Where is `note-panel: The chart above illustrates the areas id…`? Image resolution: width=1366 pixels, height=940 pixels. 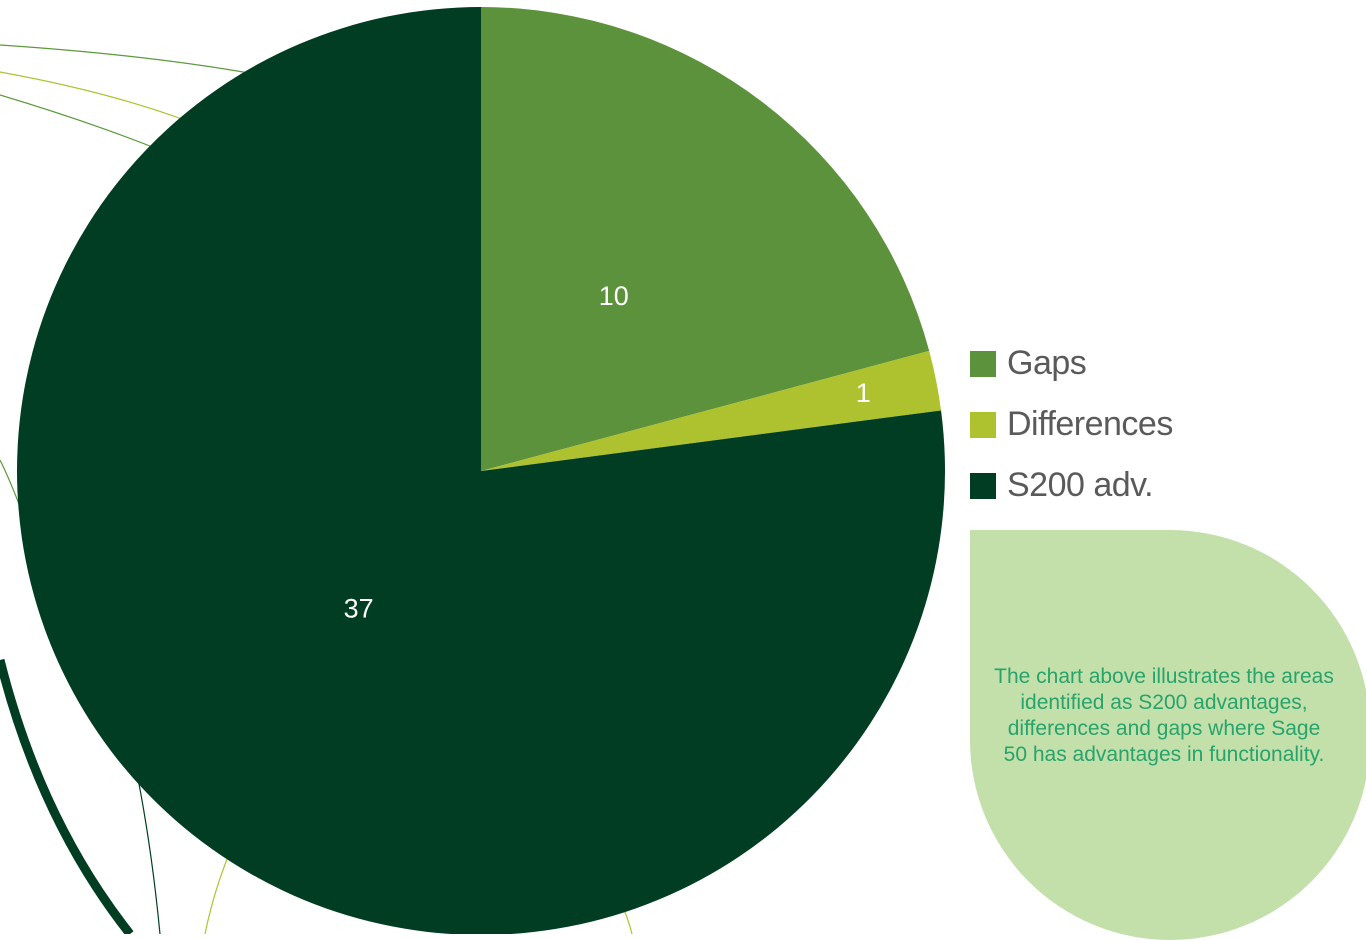
note-panel: The chart above illustrates the areas id… is located at coordinates (1168, 735).